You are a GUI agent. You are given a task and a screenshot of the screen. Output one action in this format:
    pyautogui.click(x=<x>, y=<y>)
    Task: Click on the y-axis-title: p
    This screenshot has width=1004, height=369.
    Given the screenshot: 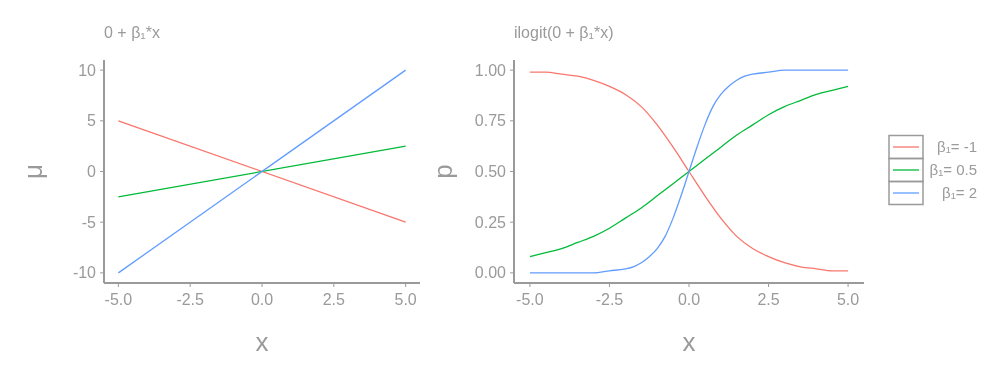 What is the action you would take?
    pyautogui.click(x=443, y=171)
    